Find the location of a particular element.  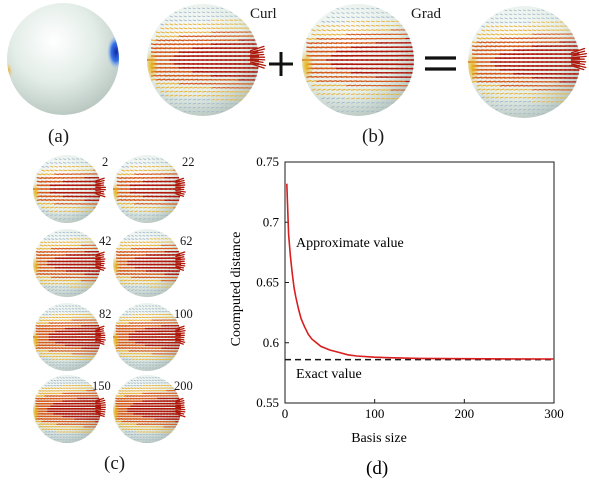

x-tick-label: 100 is located at coordinates (375, 413).